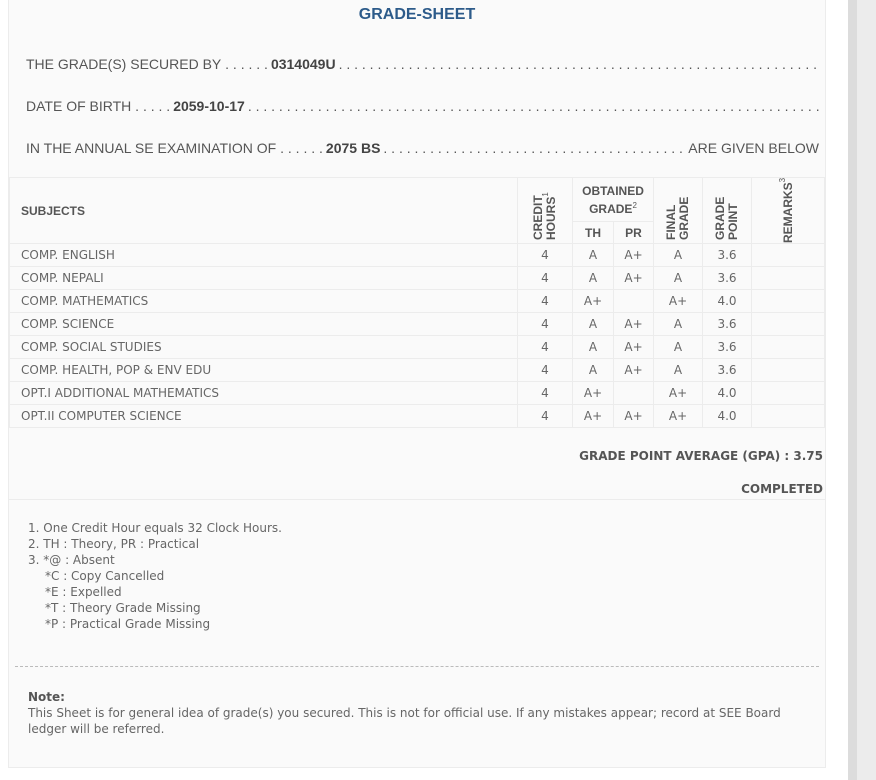 The height and width of the screenshot is (780, 876). I want to click on table-row: COMP. SOCIAL STUDIES 4 A A+ A 3.6, so click(417, 347).